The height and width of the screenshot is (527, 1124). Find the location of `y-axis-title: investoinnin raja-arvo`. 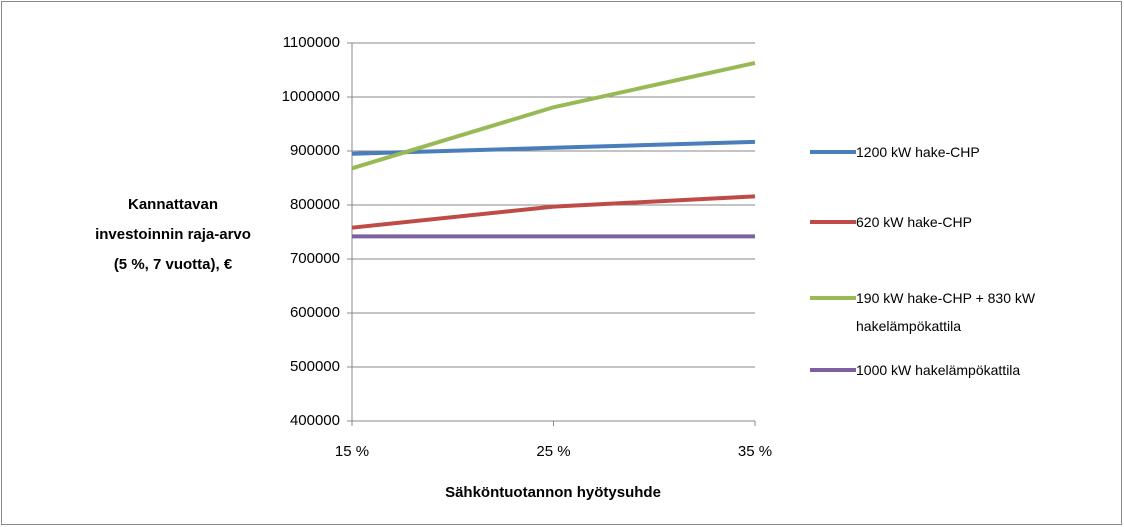

y-axis-title: investoinnin raja-arvo is located at coordinates (173, 234).